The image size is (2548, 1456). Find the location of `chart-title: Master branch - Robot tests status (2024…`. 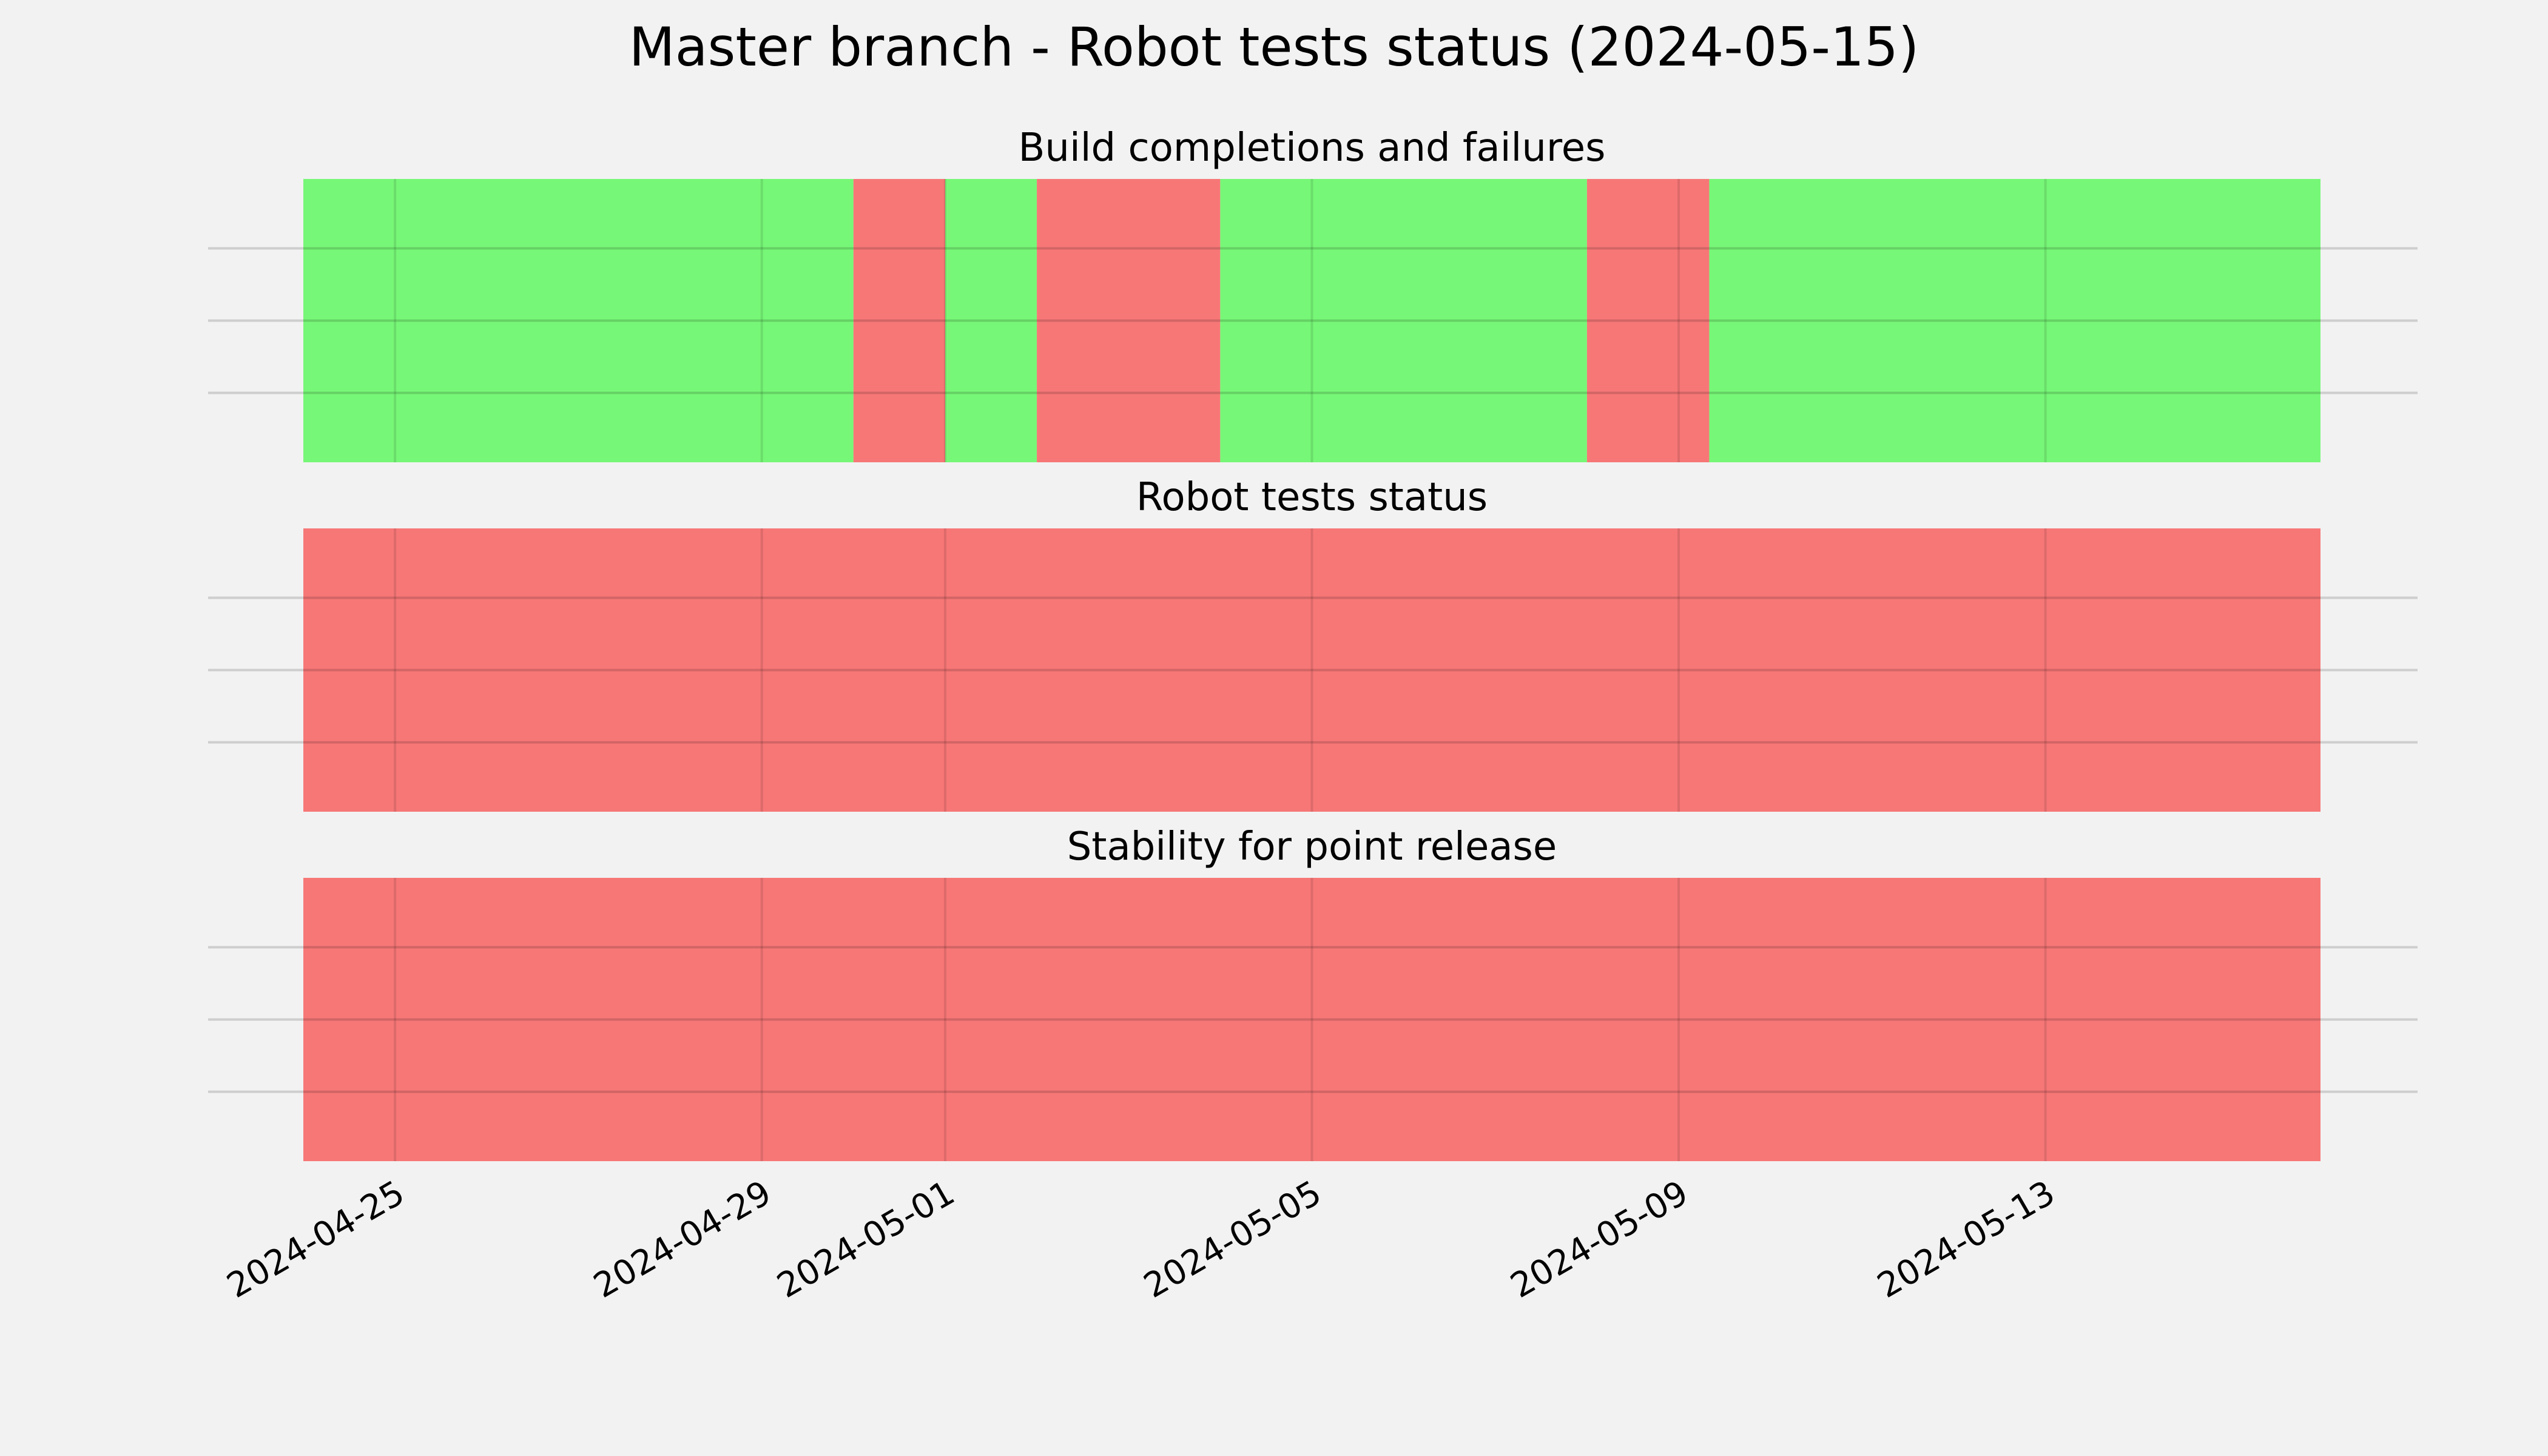

chart-title: Master branch - Robot tests status (2024… is located at coordinates (1274, 47).